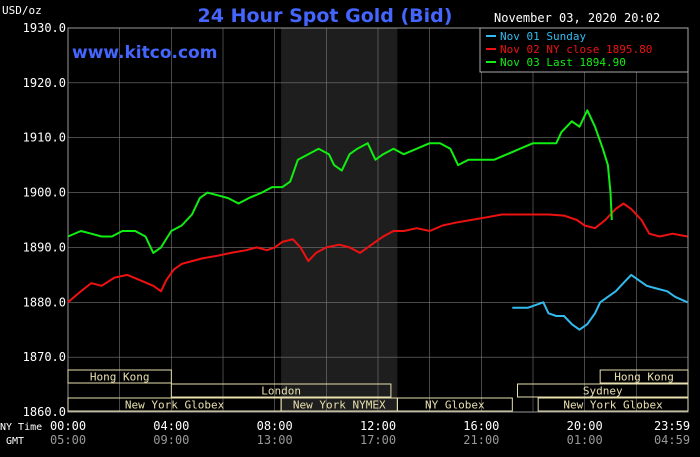 This screenshot has height=457, width=700. I want to click on x-tick-label-ny: 20:00, so click(585, 426).